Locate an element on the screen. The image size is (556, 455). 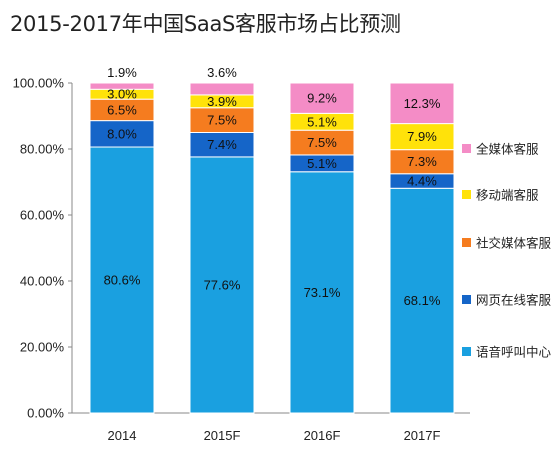
legend-label: 网页在线客服 is located at coordinates (514, 300).